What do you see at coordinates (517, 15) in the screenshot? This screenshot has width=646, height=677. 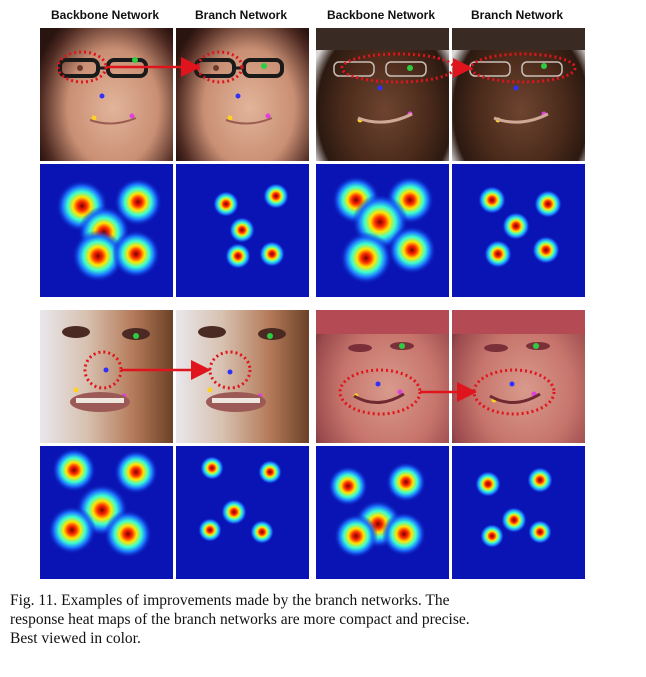 I see `header-branch-network-right: Branch Network` at bounding box center [517, 15].